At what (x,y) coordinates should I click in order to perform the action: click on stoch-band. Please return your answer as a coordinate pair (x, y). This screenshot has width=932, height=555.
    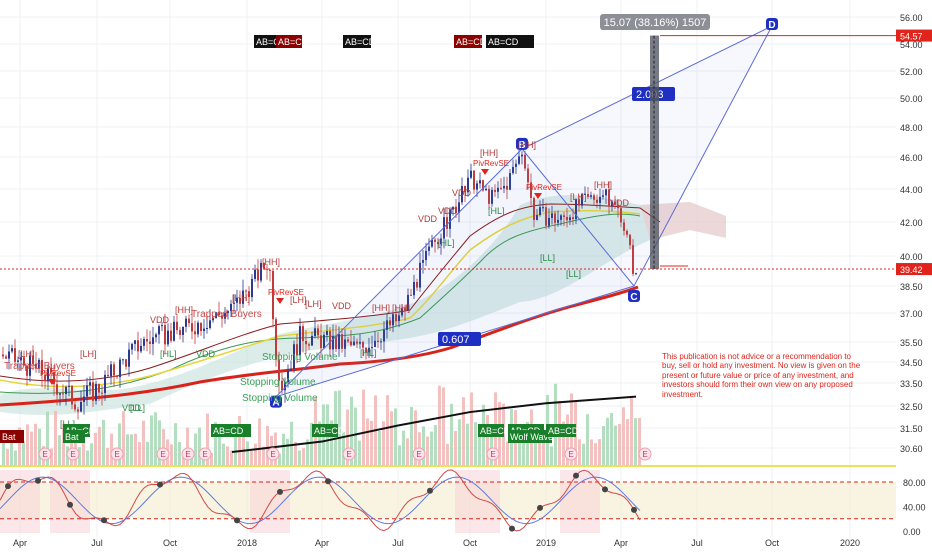
    Looking at the image, I should click on (448, 500).